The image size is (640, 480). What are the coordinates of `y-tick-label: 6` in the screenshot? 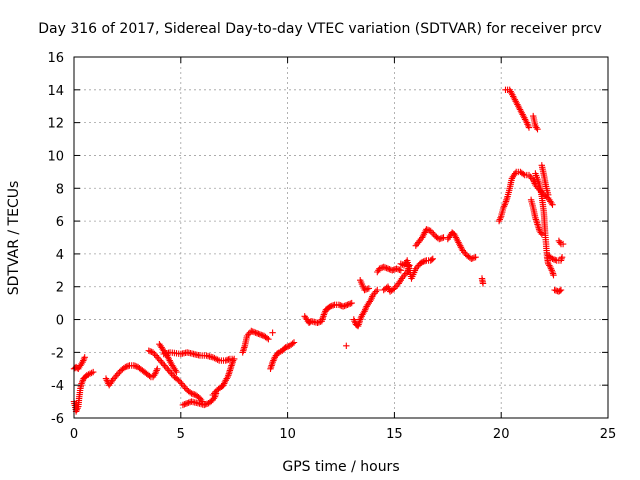 It's located at (60, 222).